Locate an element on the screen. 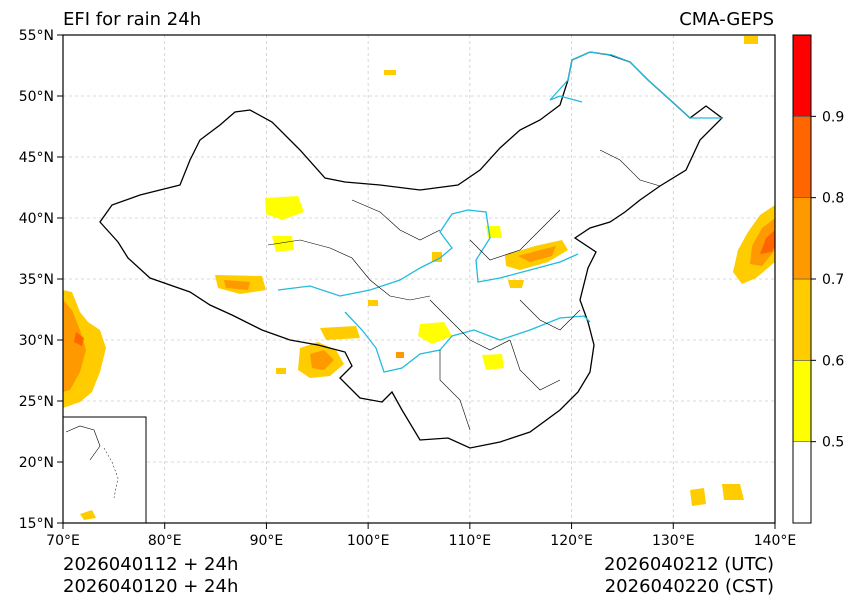 The image size is (860, 608). amur-river is located at coordinates (635, 85).